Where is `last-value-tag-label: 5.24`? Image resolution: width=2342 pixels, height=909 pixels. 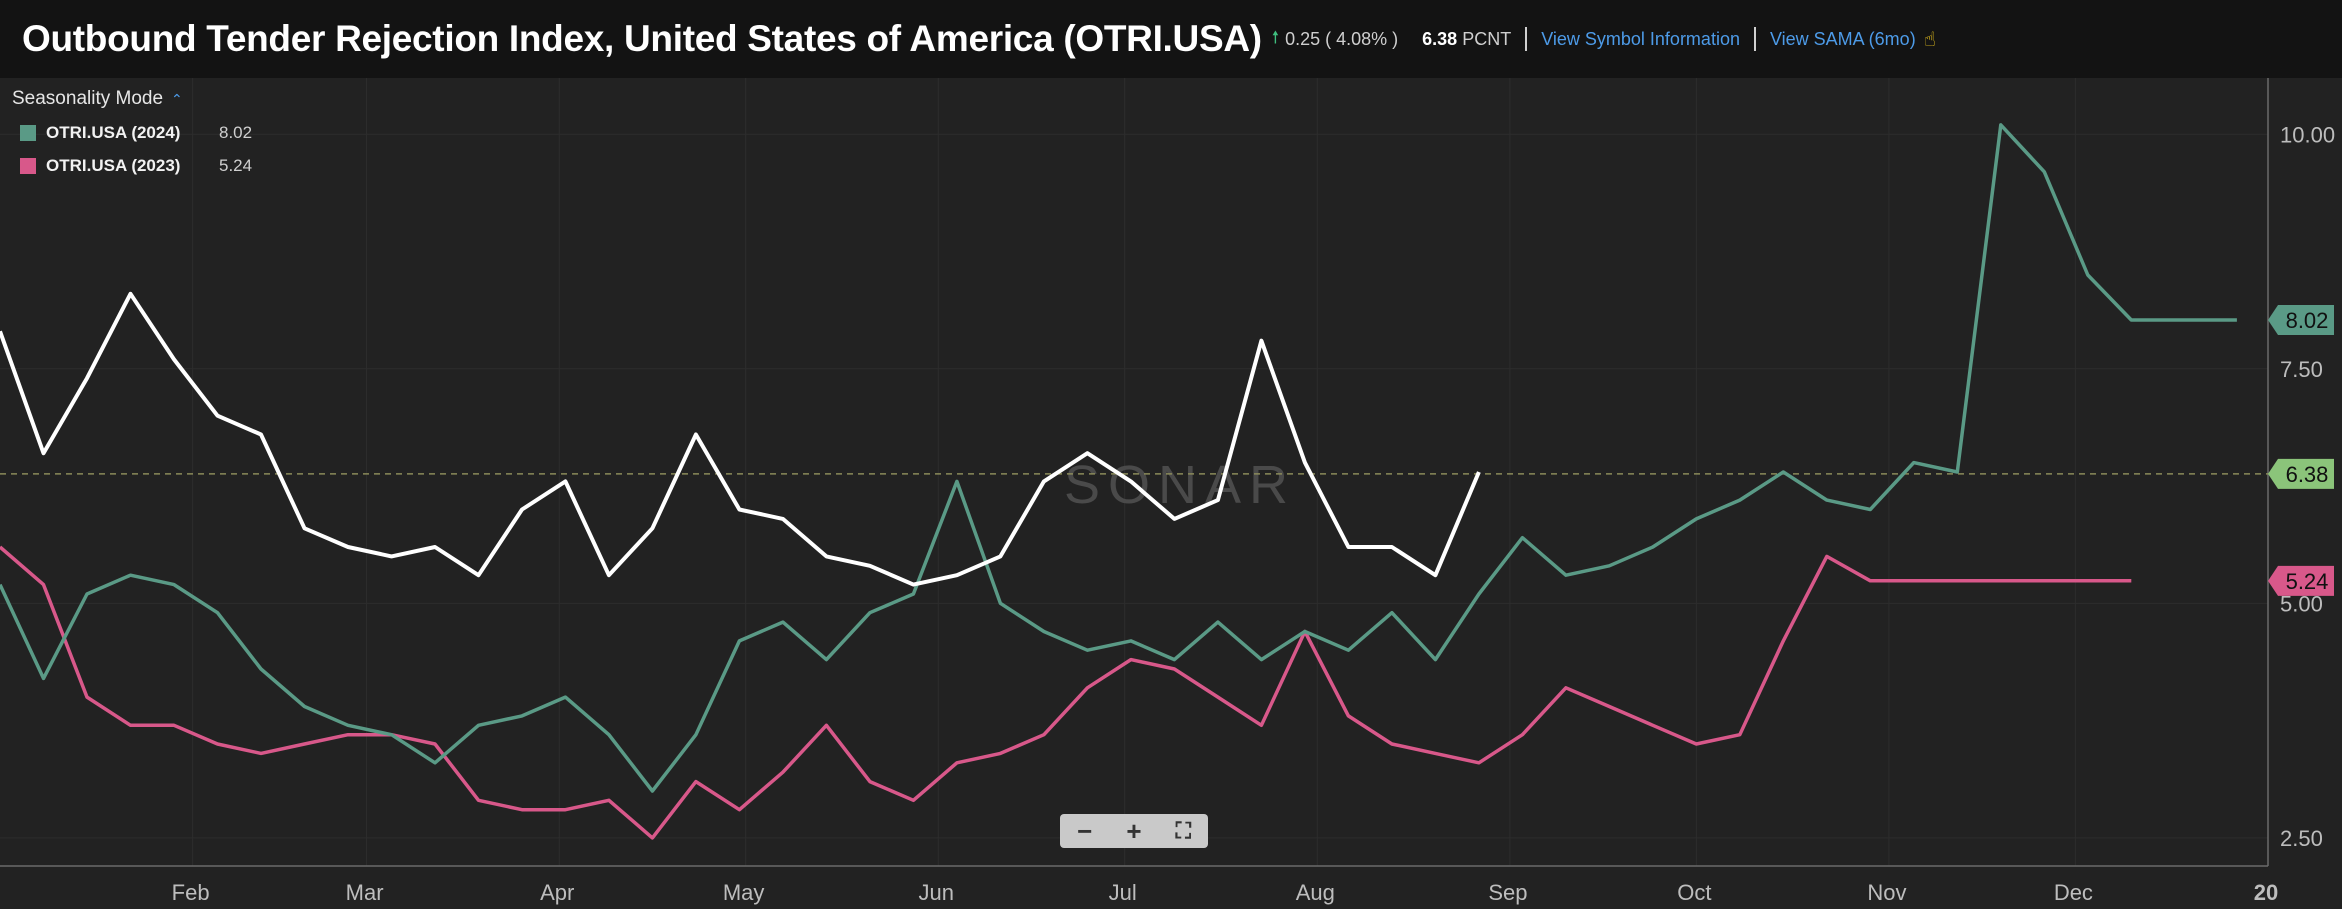
last-value-tag-label: 5.24 is located at coordinates (2307, 581).